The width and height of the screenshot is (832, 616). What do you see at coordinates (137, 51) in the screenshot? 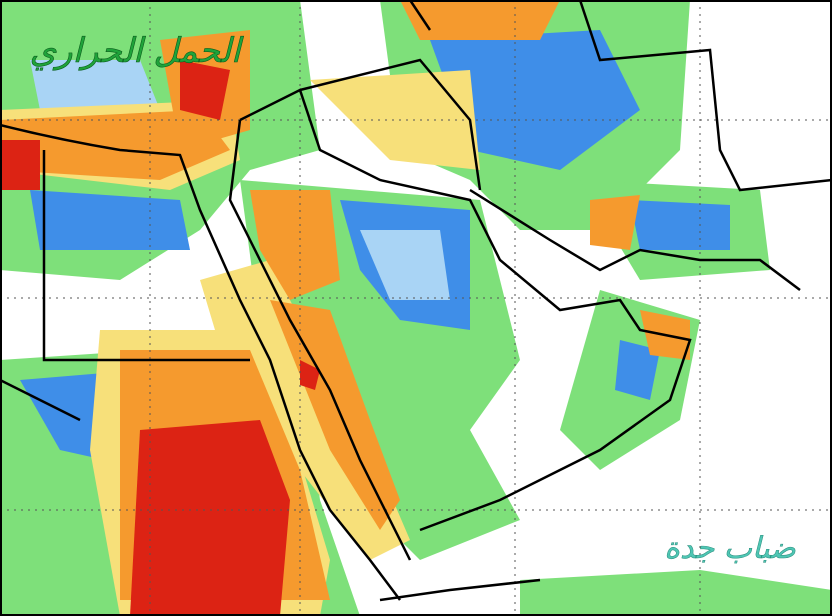
I see `caption-top: الحمل الحراري` at bounding box center [137, 51].